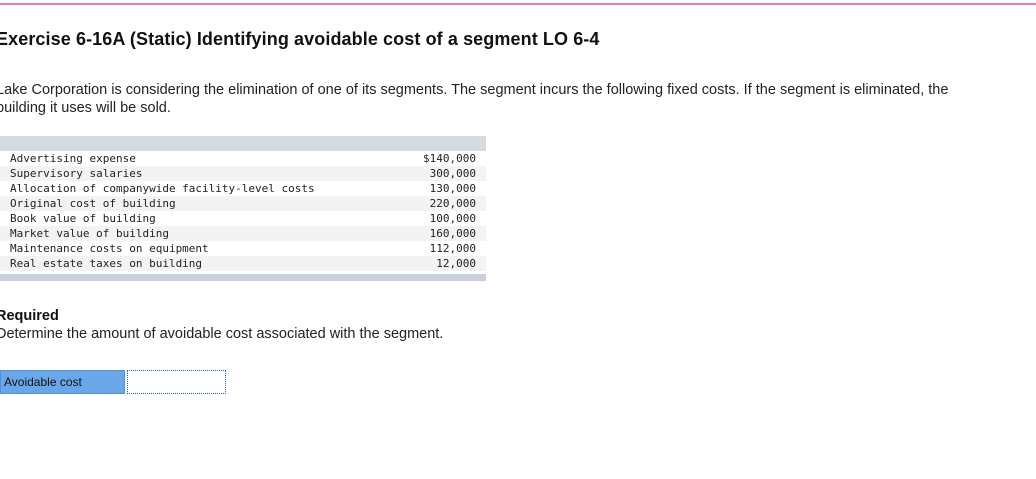 This screenshot has height=479, width=1036. What do you see at coordinates (202, 263) in the screenshot?
I see `cost-label: Real estate taxes on building` at bounding box center [202, 263].